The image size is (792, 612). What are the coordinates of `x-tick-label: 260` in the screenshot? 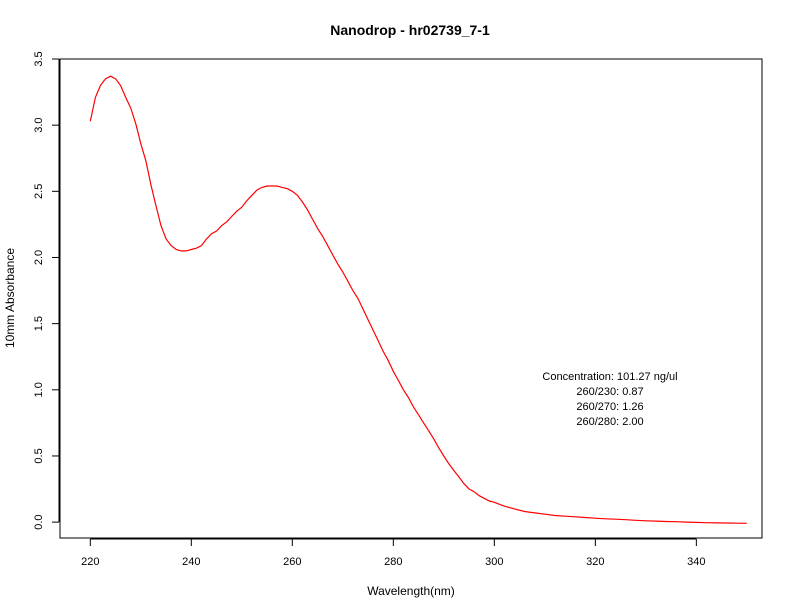 It's located at (292, 562).